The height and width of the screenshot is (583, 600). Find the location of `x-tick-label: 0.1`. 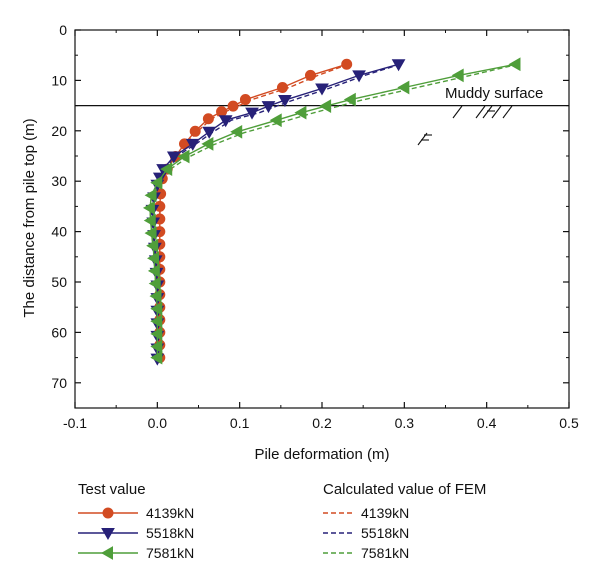

x-tick-label: 0.1 is located at coordinates (240, 423).